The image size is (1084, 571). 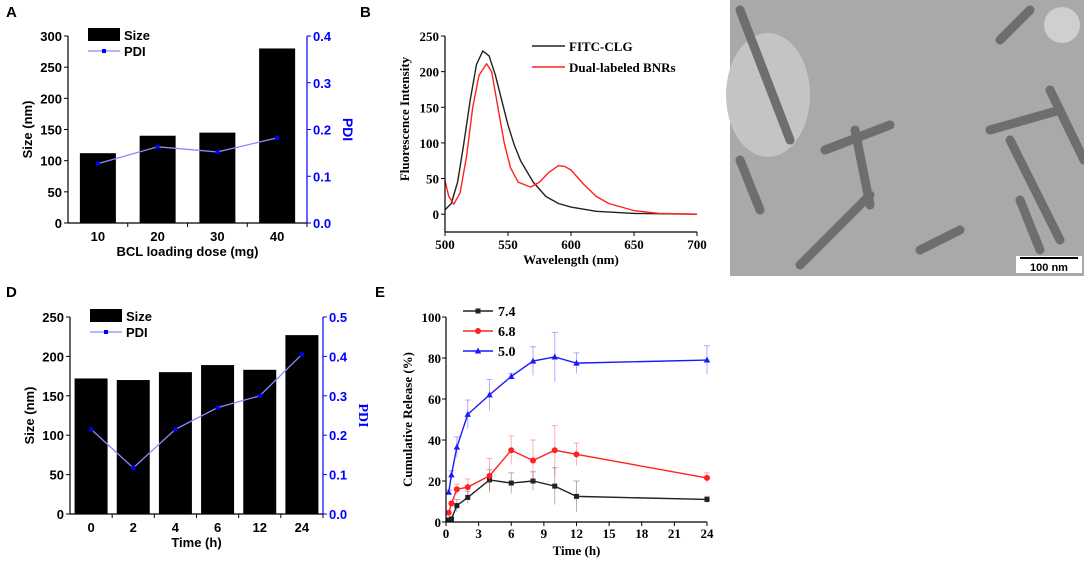 What do you see at coordinates (571, 259) in the screenshot?
I see `x-axis-label: Wavelength (nm)` at bounding box center [571, 259].